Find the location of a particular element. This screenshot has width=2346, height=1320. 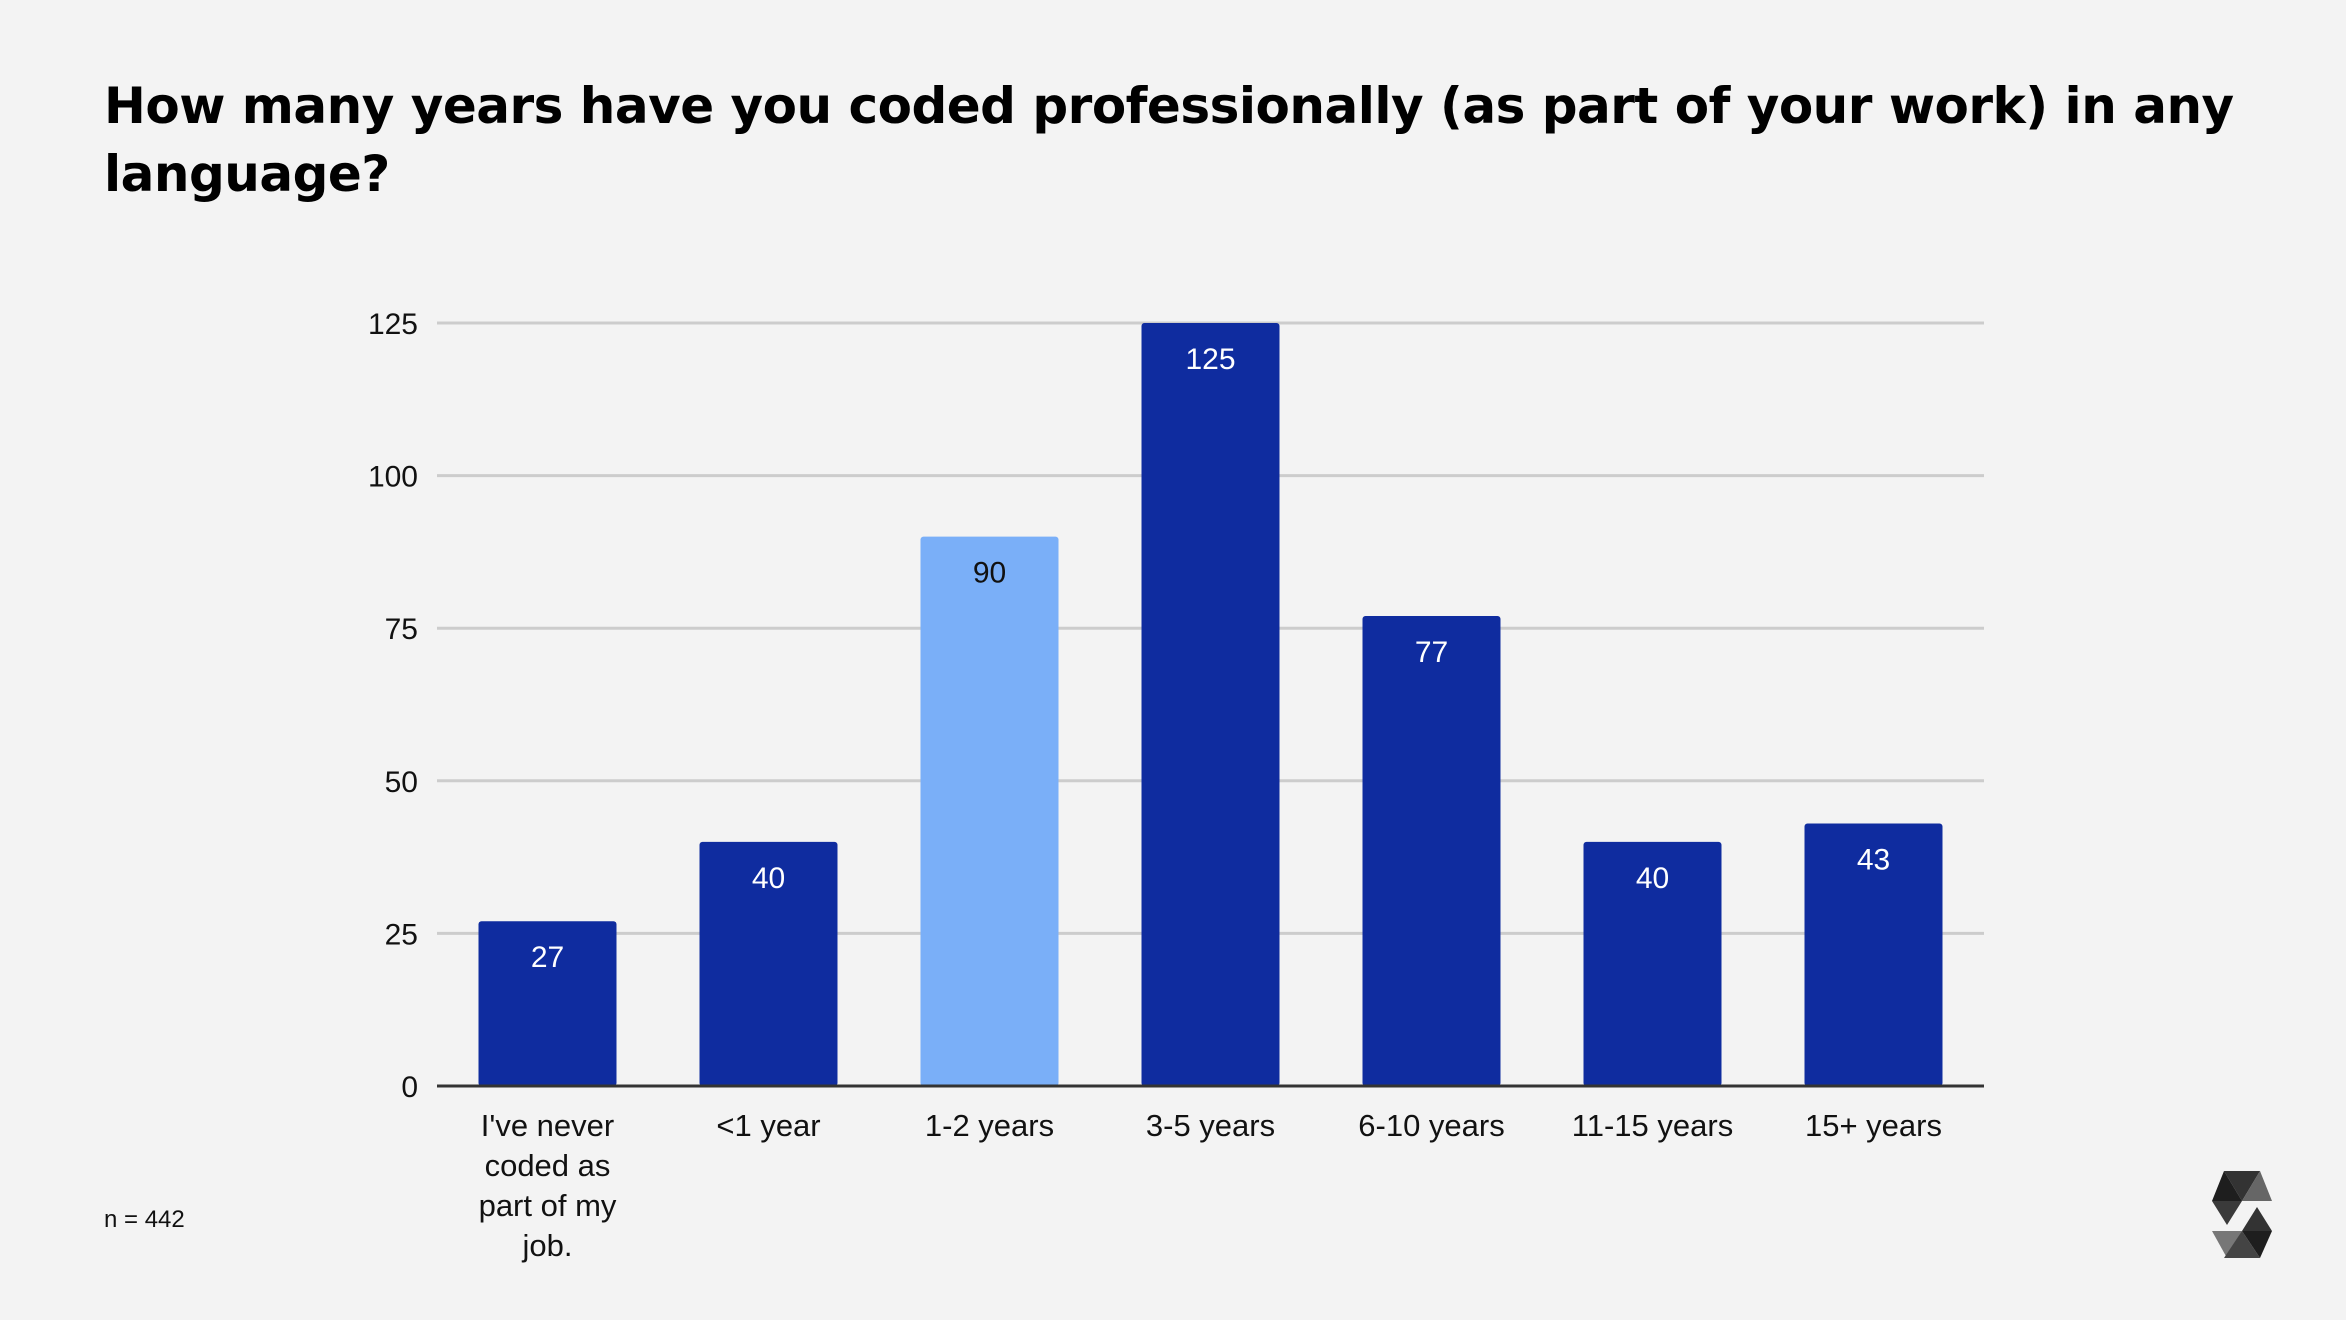

x-tick-label: I've never coded as part of my job. is located at coordinates (548, 1185).